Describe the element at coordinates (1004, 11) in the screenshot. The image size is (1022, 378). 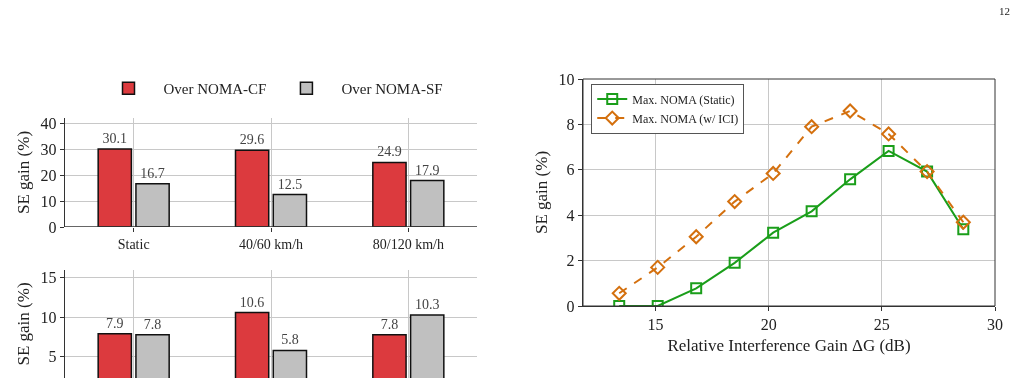
I see `text: 12` at that location.